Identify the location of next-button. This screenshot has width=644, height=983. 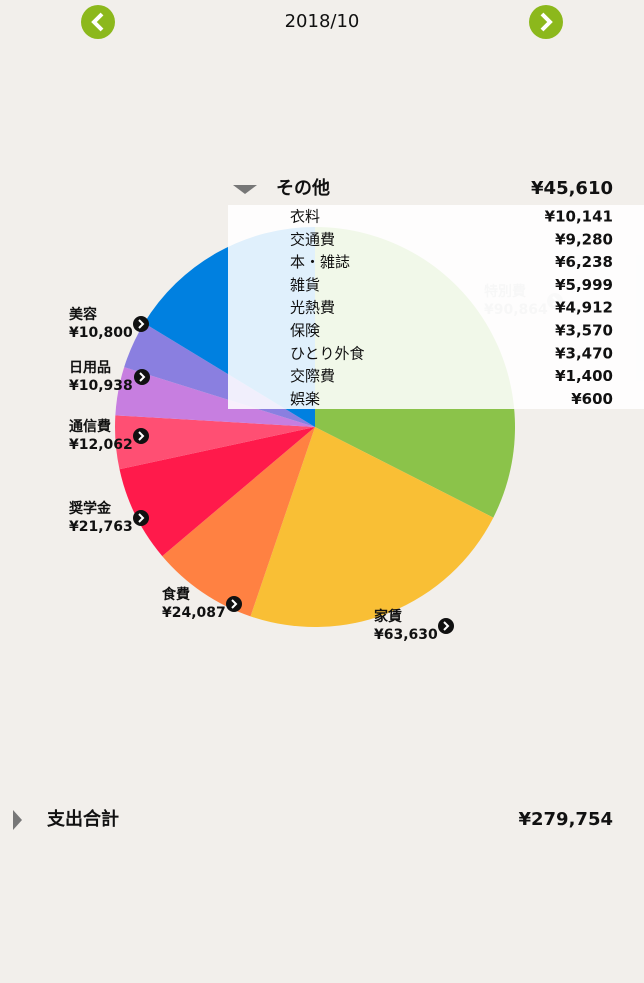
(546, 22).